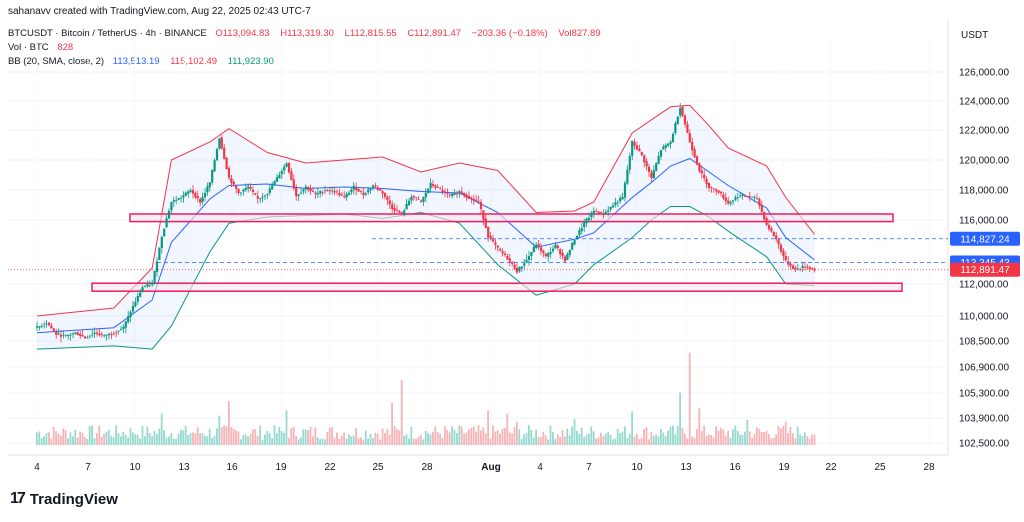  I want to click on price-label-box, so click(985, 269).